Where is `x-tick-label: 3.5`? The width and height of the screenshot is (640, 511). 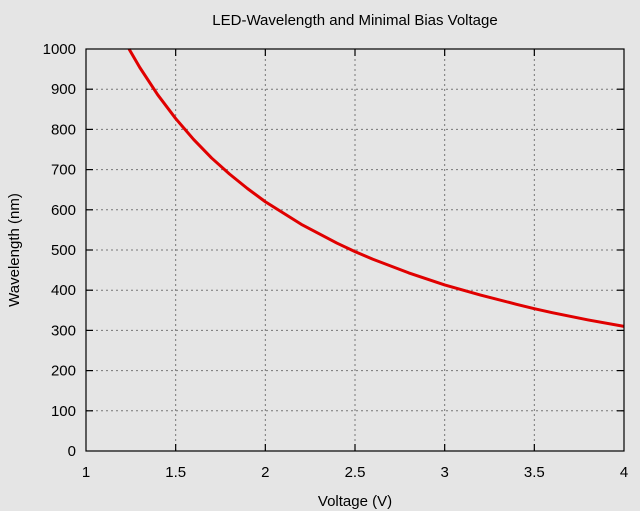
x-tick-label: 3.5 is located at coordinates (534, 472).